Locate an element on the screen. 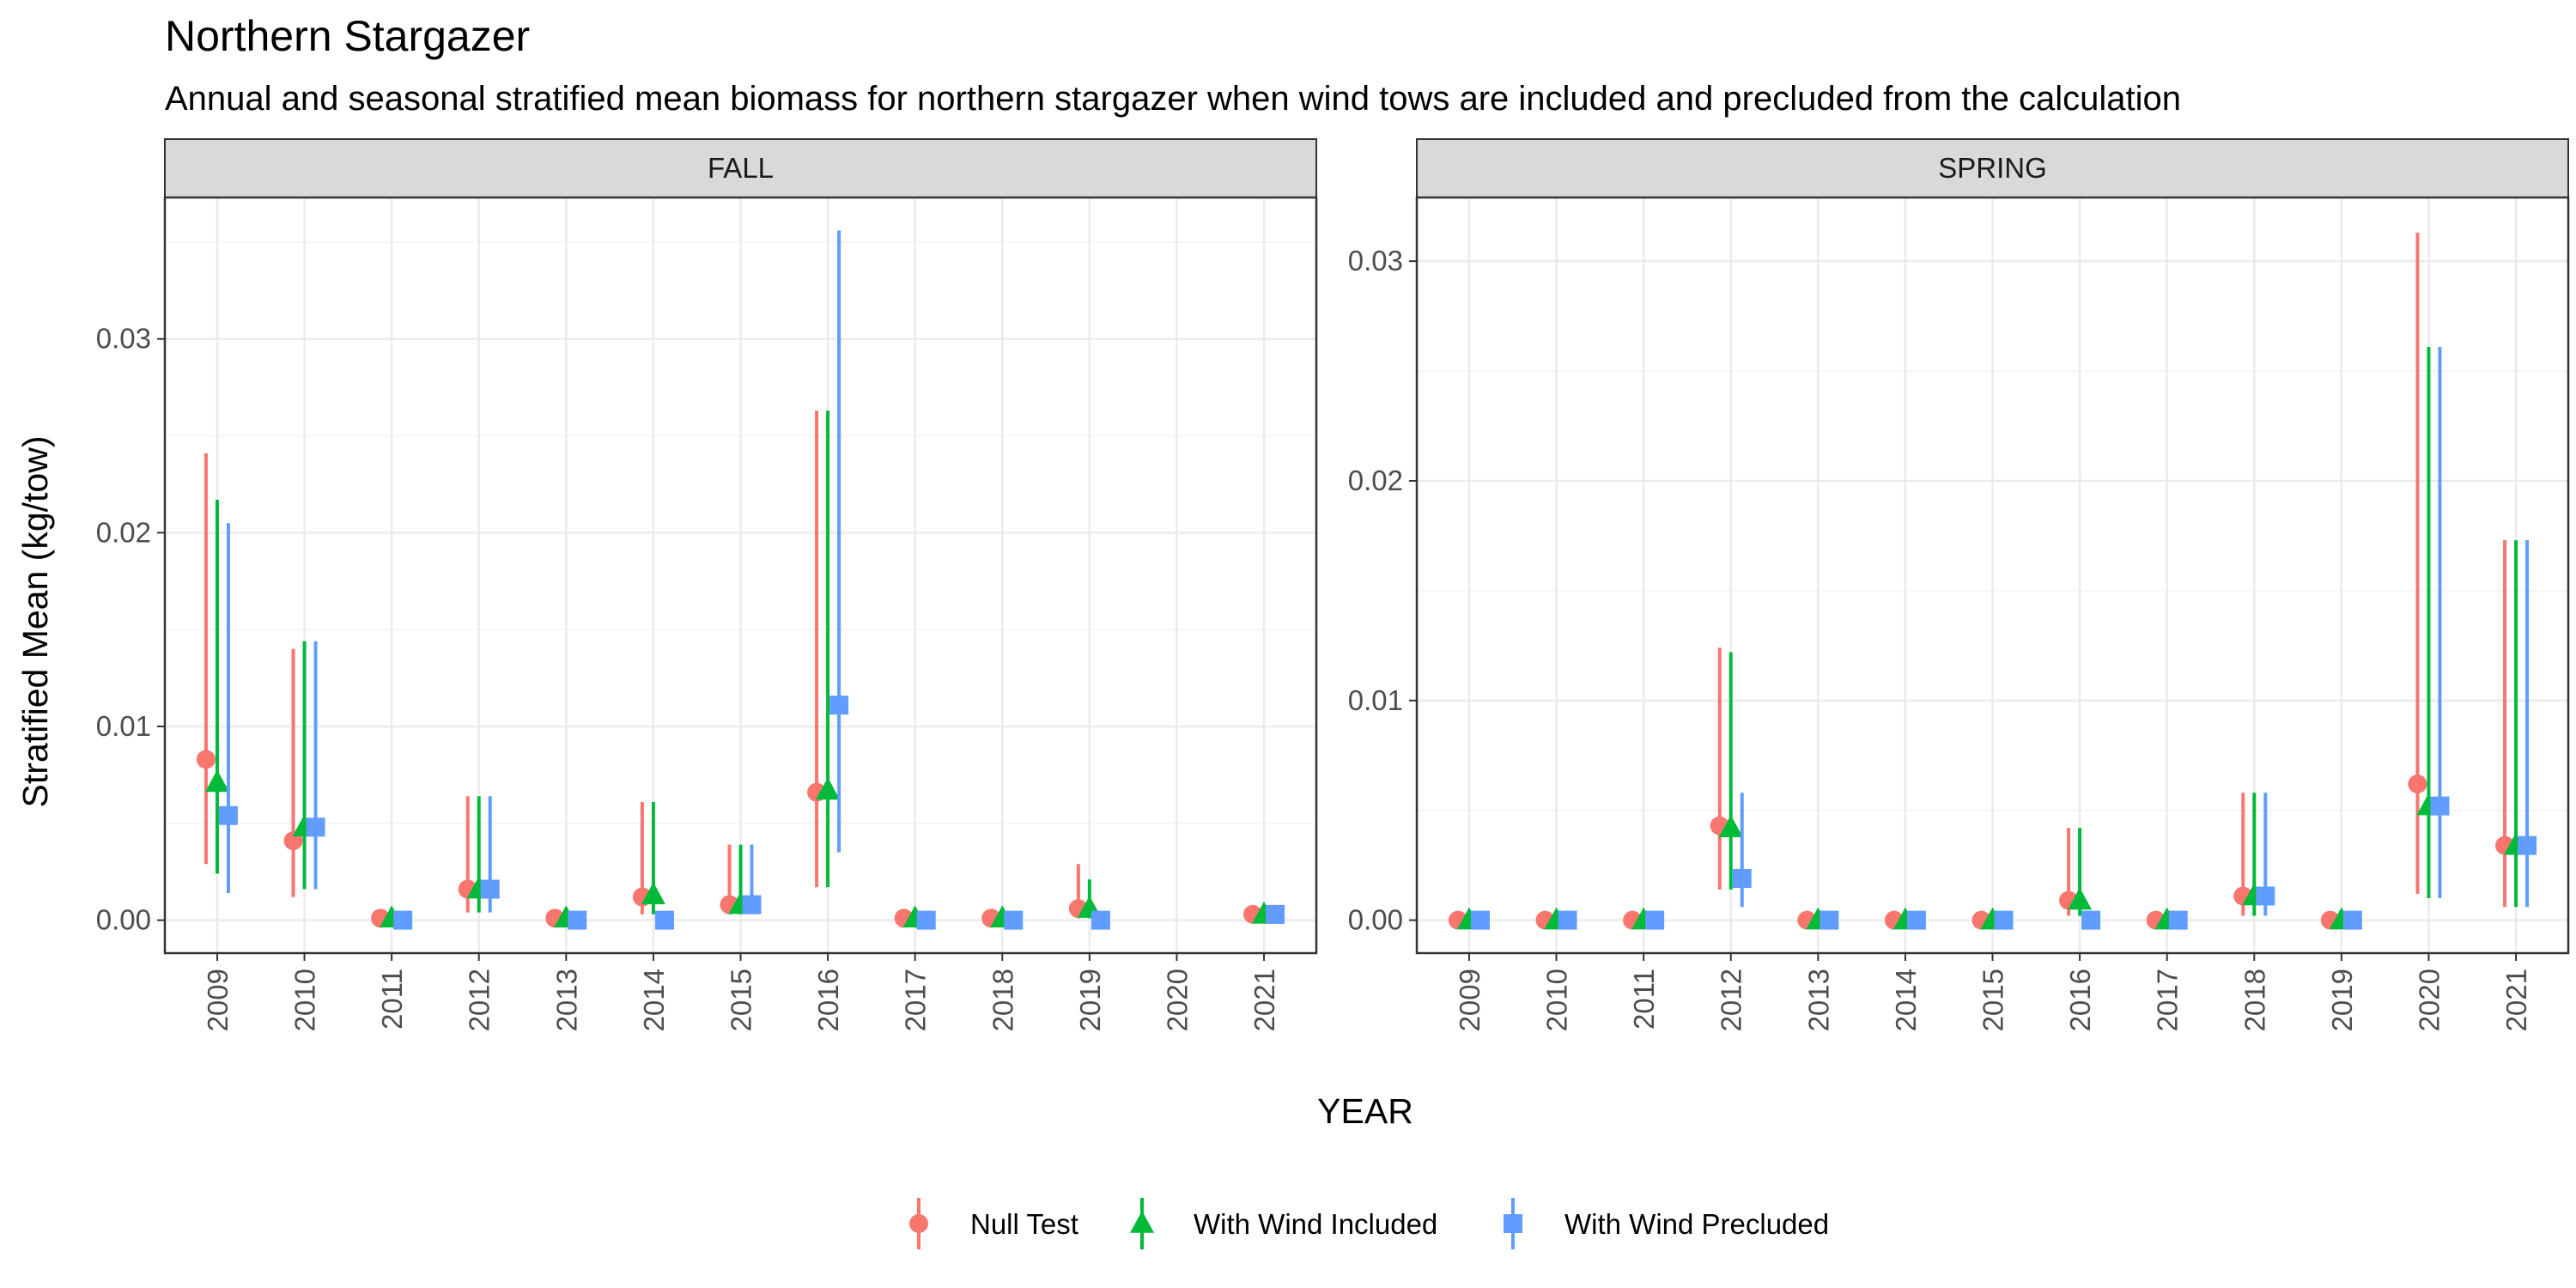 Image resolution: width=2576 pixels, height=1288 pixels. legend-item: With Wind Precluded is located at coordinates (1667, 1224).